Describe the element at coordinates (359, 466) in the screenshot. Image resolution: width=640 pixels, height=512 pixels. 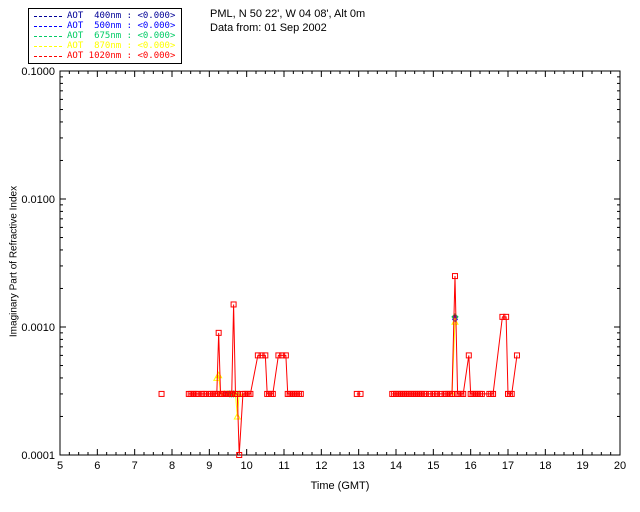
I see `x-tick-label: 13` at that location.